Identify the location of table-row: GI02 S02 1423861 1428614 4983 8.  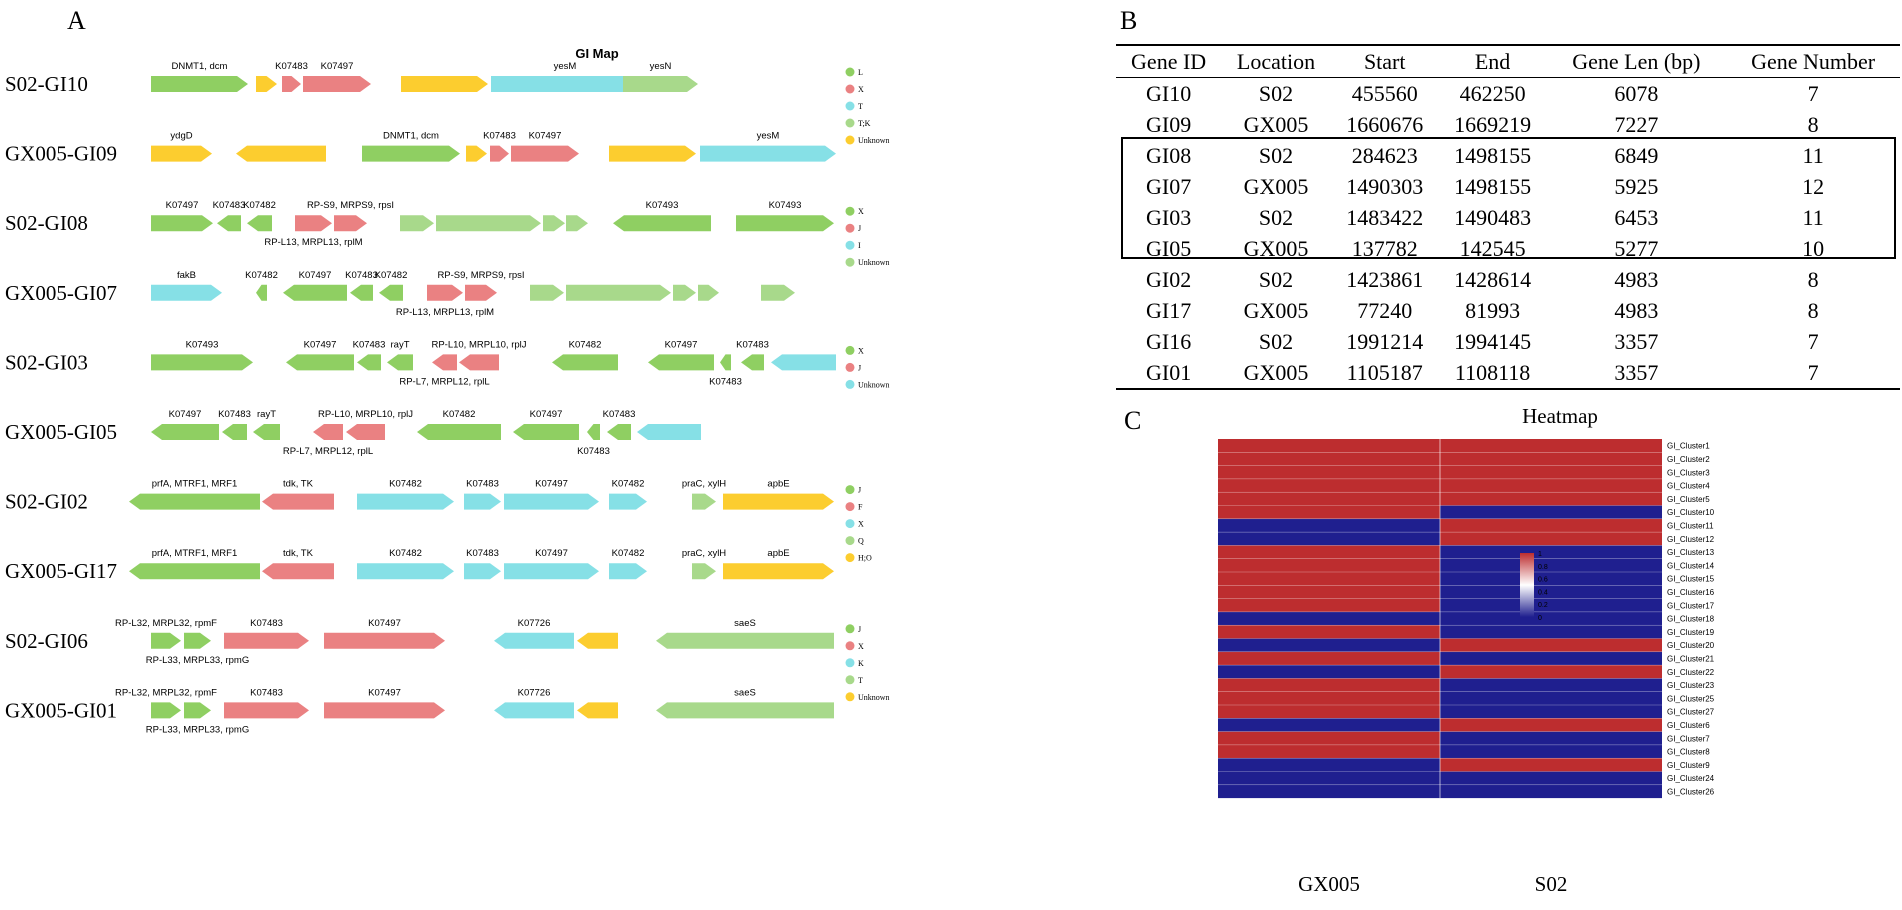
(1508, 279).